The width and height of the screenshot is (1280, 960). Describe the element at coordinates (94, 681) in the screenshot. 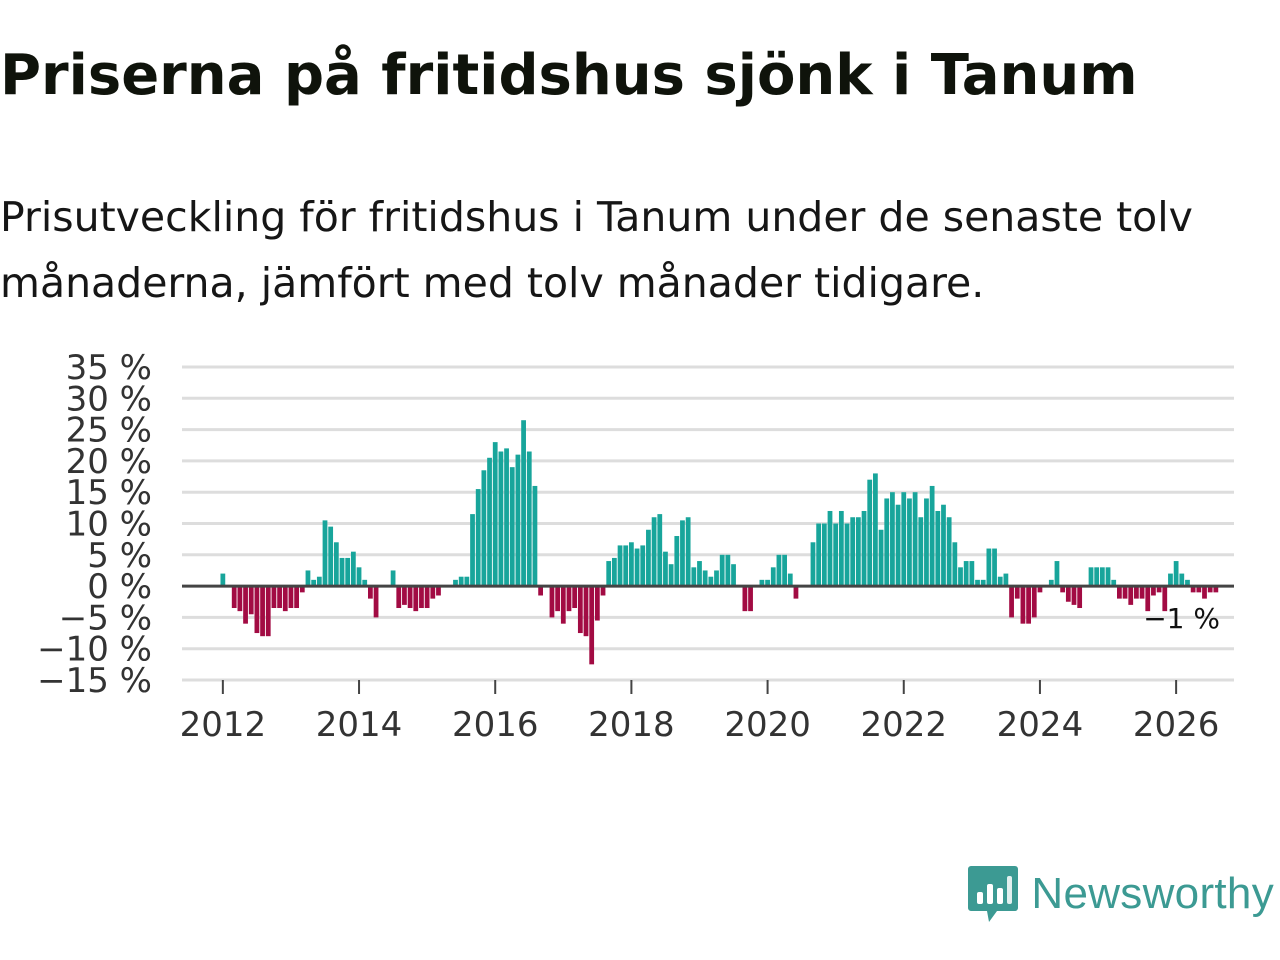

I see `y-tick-label: −15 %` at that location.